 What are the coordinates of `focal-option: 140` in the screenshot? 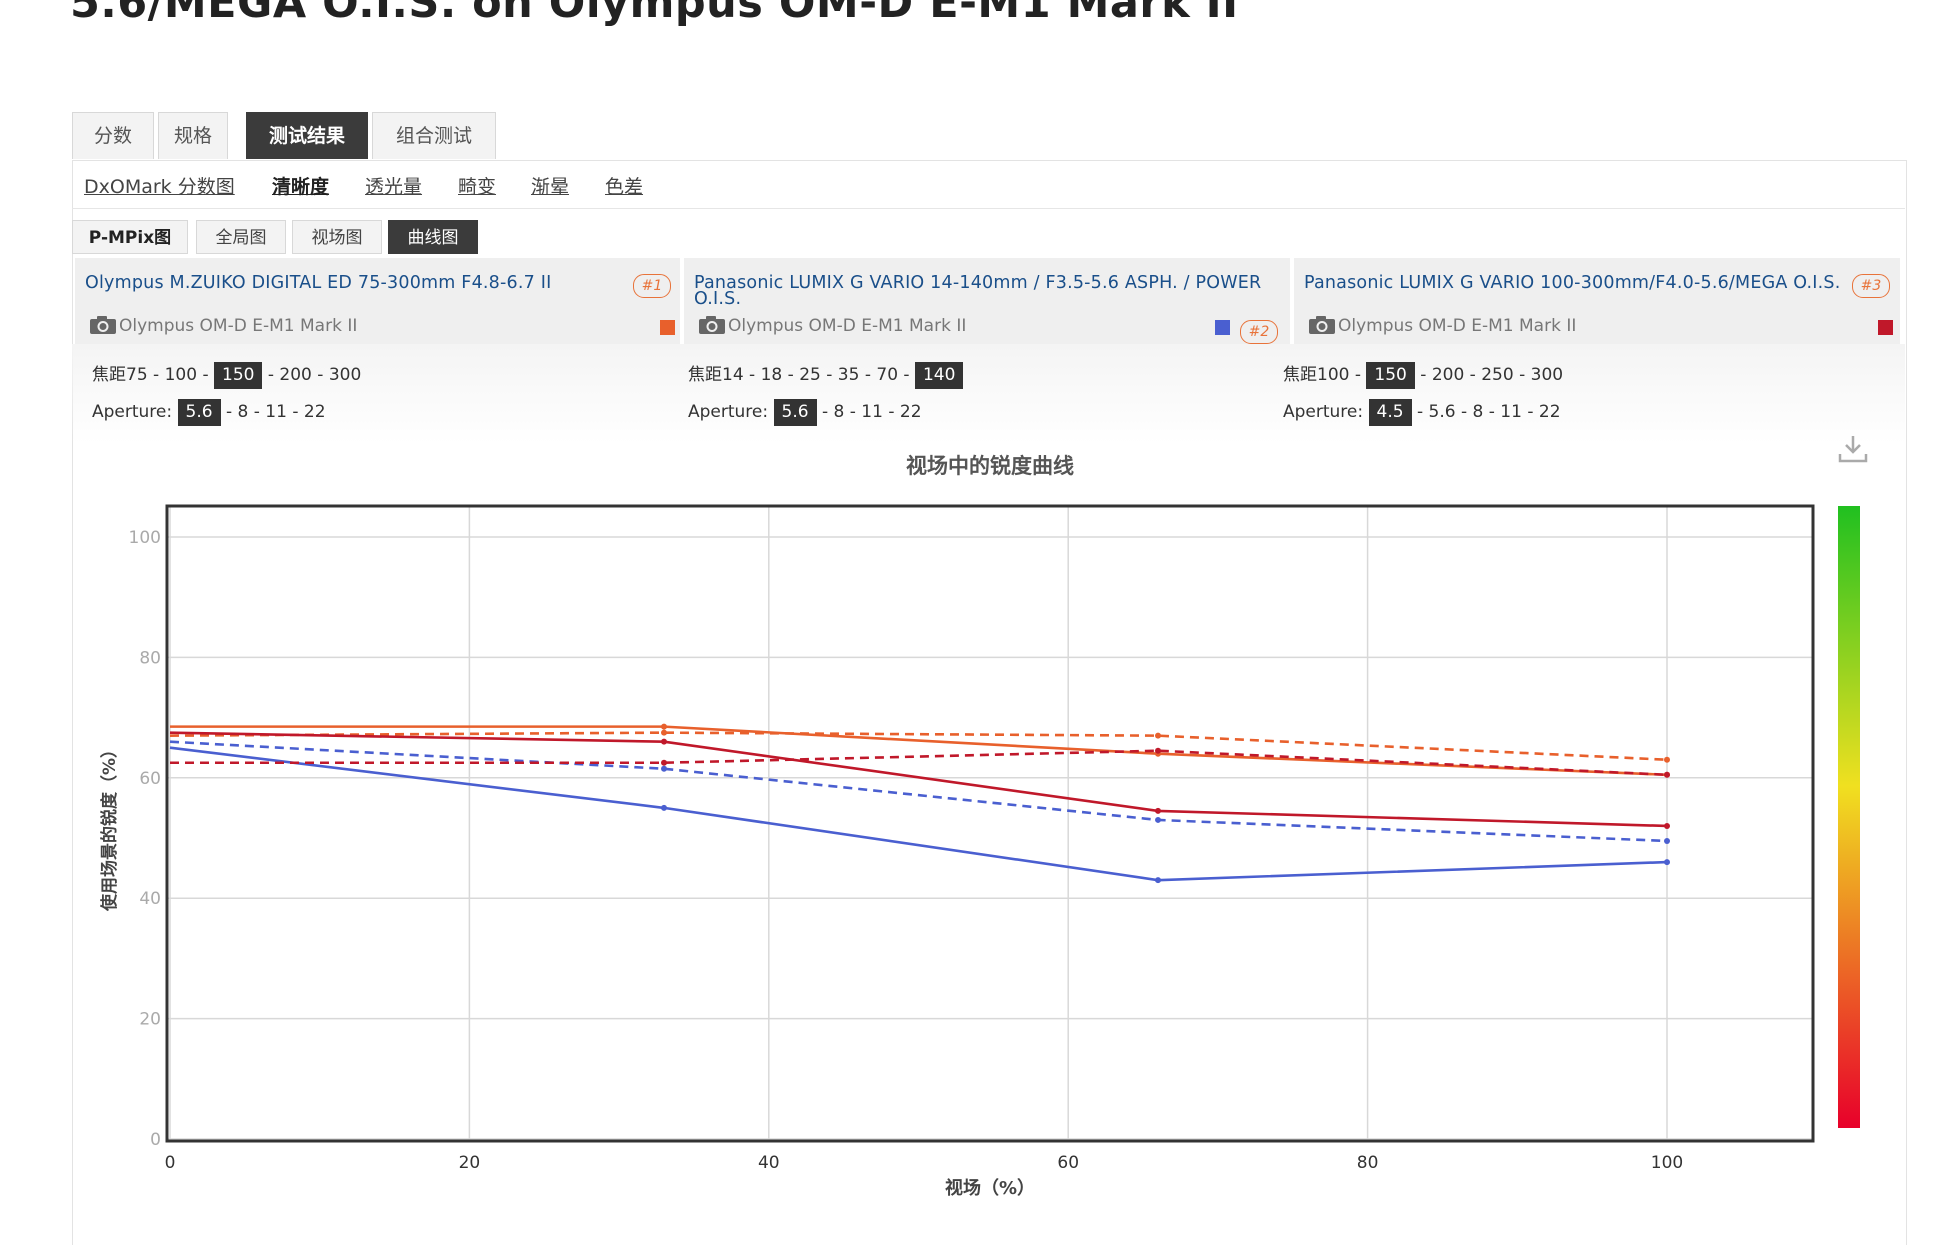 It's located at (939, 375).